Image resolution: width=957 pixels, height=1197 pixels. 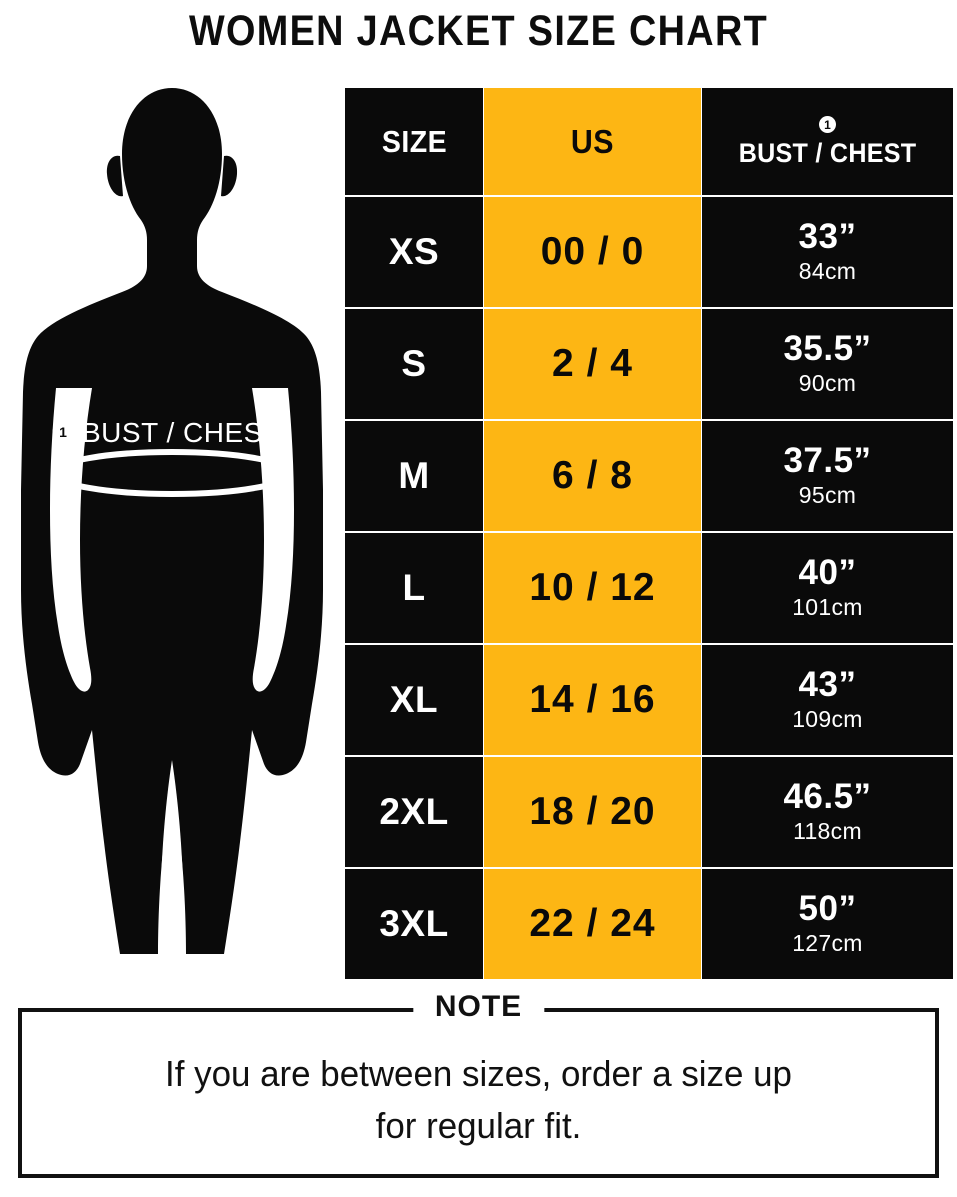 What do you see at coordinates (827, 494) in the screenshot?
I see `bust-cm-value: 95cm` at bounding box center [827, 494].